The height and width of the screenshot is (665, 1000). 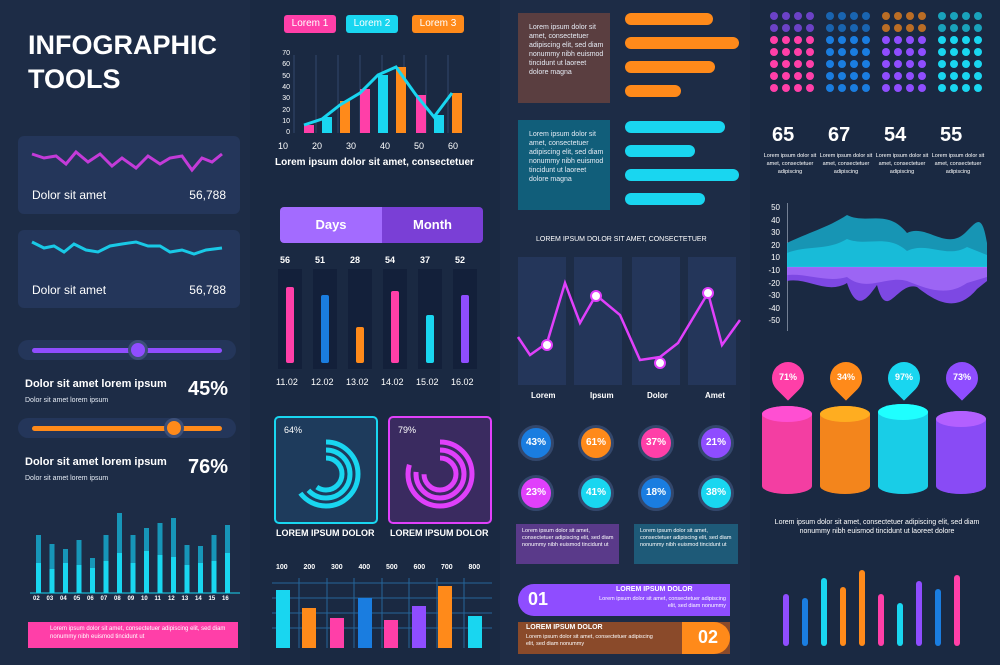 I want to click on combo-line, so click(x=378, y=96).